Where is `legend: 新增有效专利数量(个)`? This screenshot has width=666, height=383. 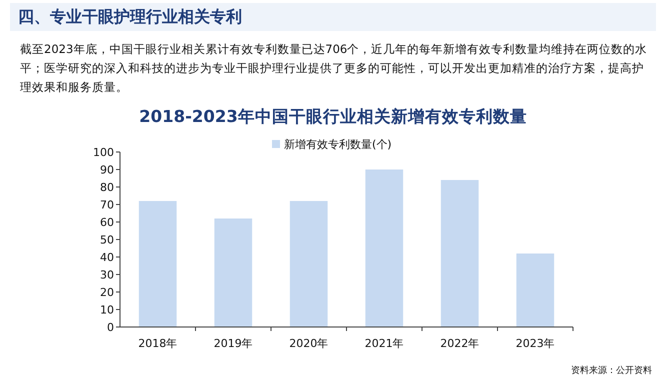
legend: 新增有效专利数量(个) is located at coordinates (332, 144).